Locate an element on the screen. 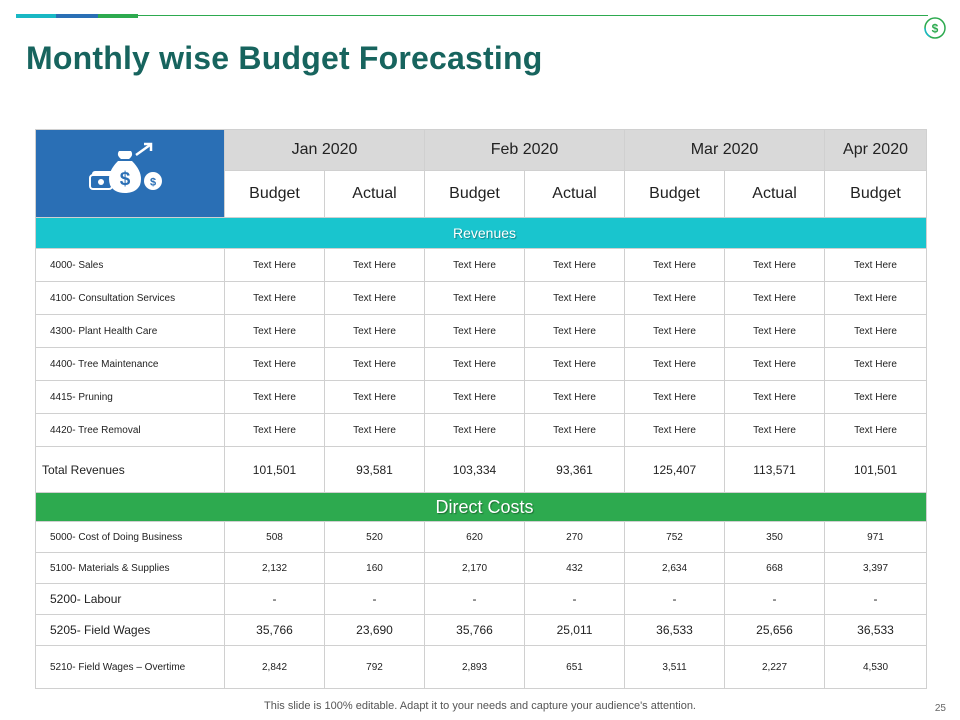 This screenshot has height=720, width=960. value-cell: 651 is located at coordinates (574, 667).